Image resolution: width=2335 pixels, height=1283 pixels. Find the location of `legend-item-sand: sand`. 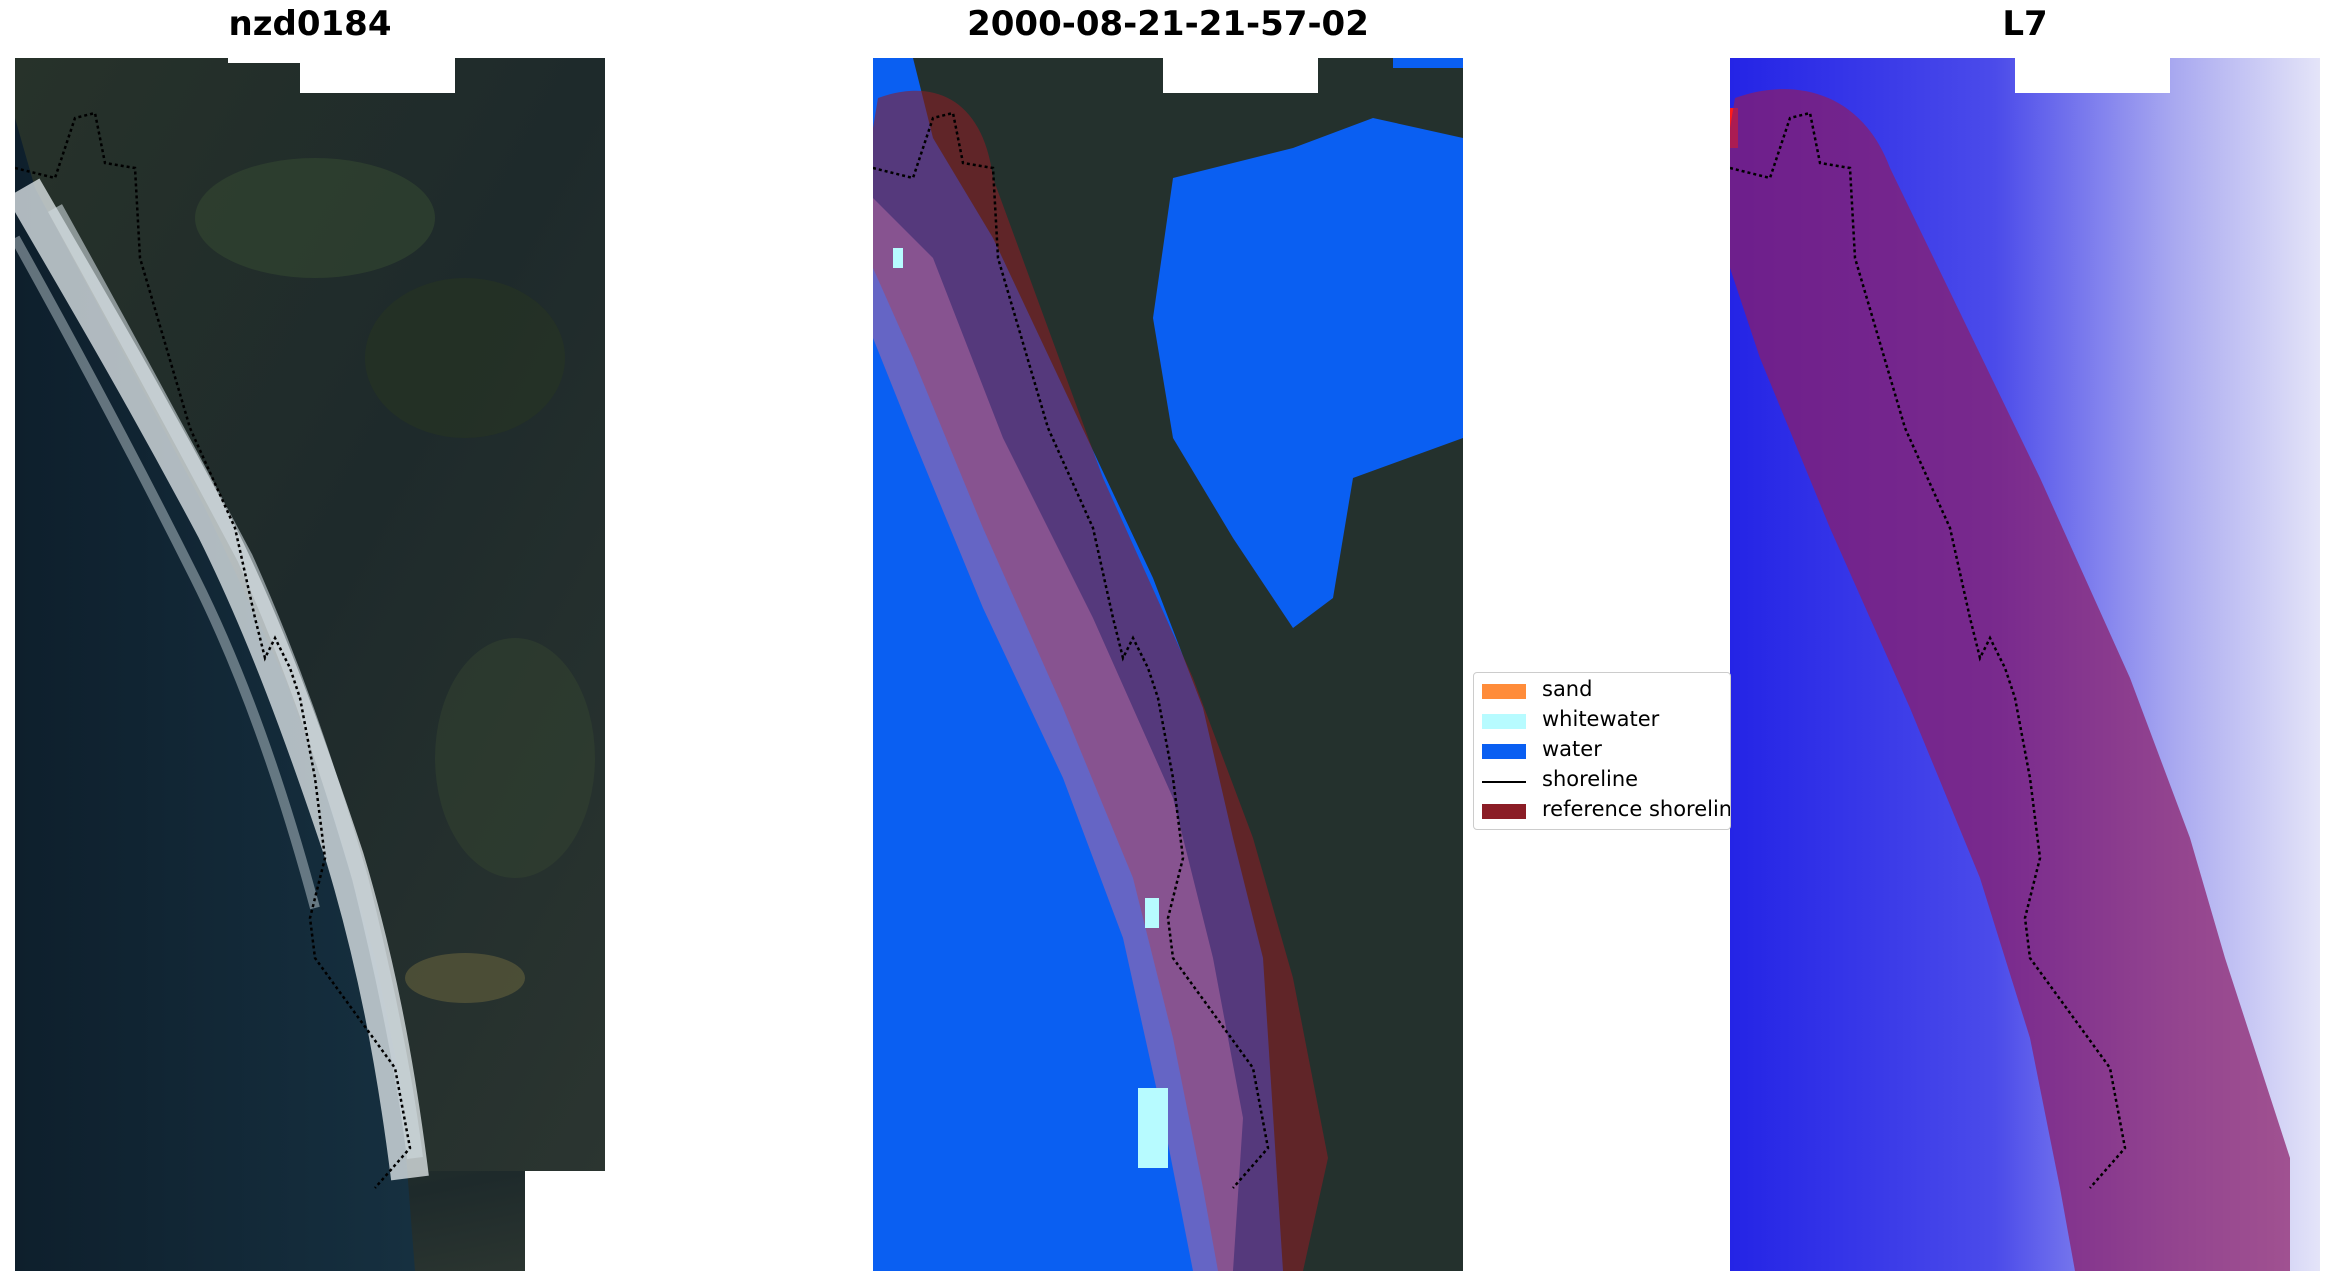

legend-item-sand: sand is located at coordinates (1602, 690).